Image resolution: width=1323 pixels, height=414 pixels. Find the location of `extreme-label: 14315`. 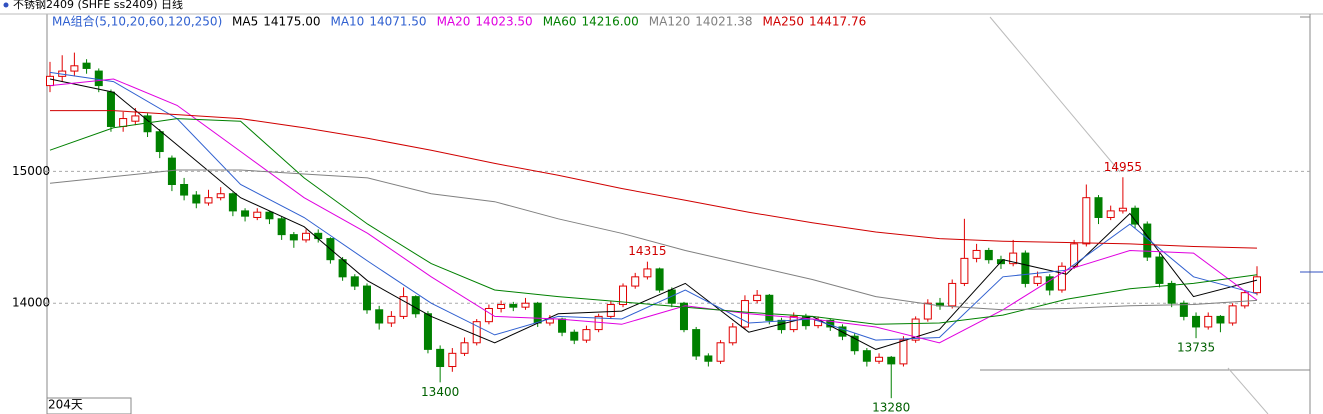

extreme-label: 14315 is located at coordinates (647, 251).